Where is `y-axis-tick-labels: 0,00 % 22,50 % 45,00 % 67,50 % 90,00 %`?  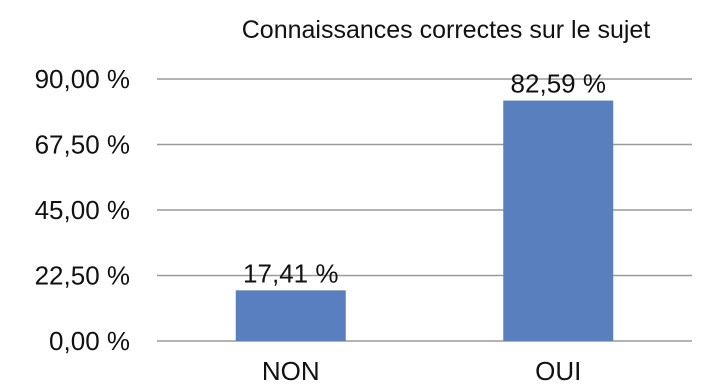 y-axis-tick-labels: 0,00 % 22,50 % 45,00 % 67,50 % 90,00 % is located at coordinates (82, 210).